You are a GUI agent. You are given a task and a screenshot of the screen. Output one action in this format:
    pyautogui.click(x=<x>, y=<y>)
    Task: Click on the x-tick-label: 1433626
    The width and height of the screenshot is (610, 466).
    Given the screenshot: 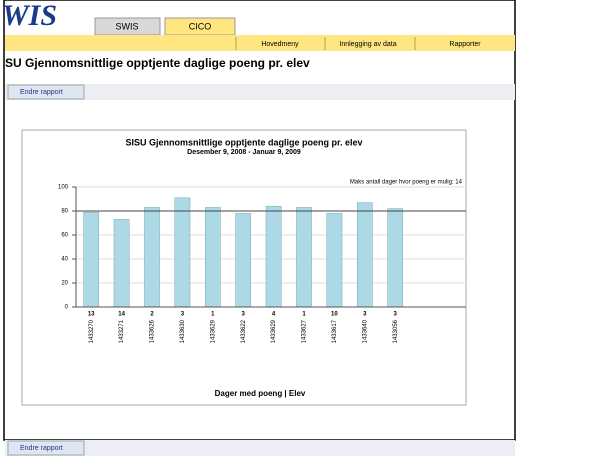 What is the action you would take?
    pyautogui.click(x=153, y=331)
    